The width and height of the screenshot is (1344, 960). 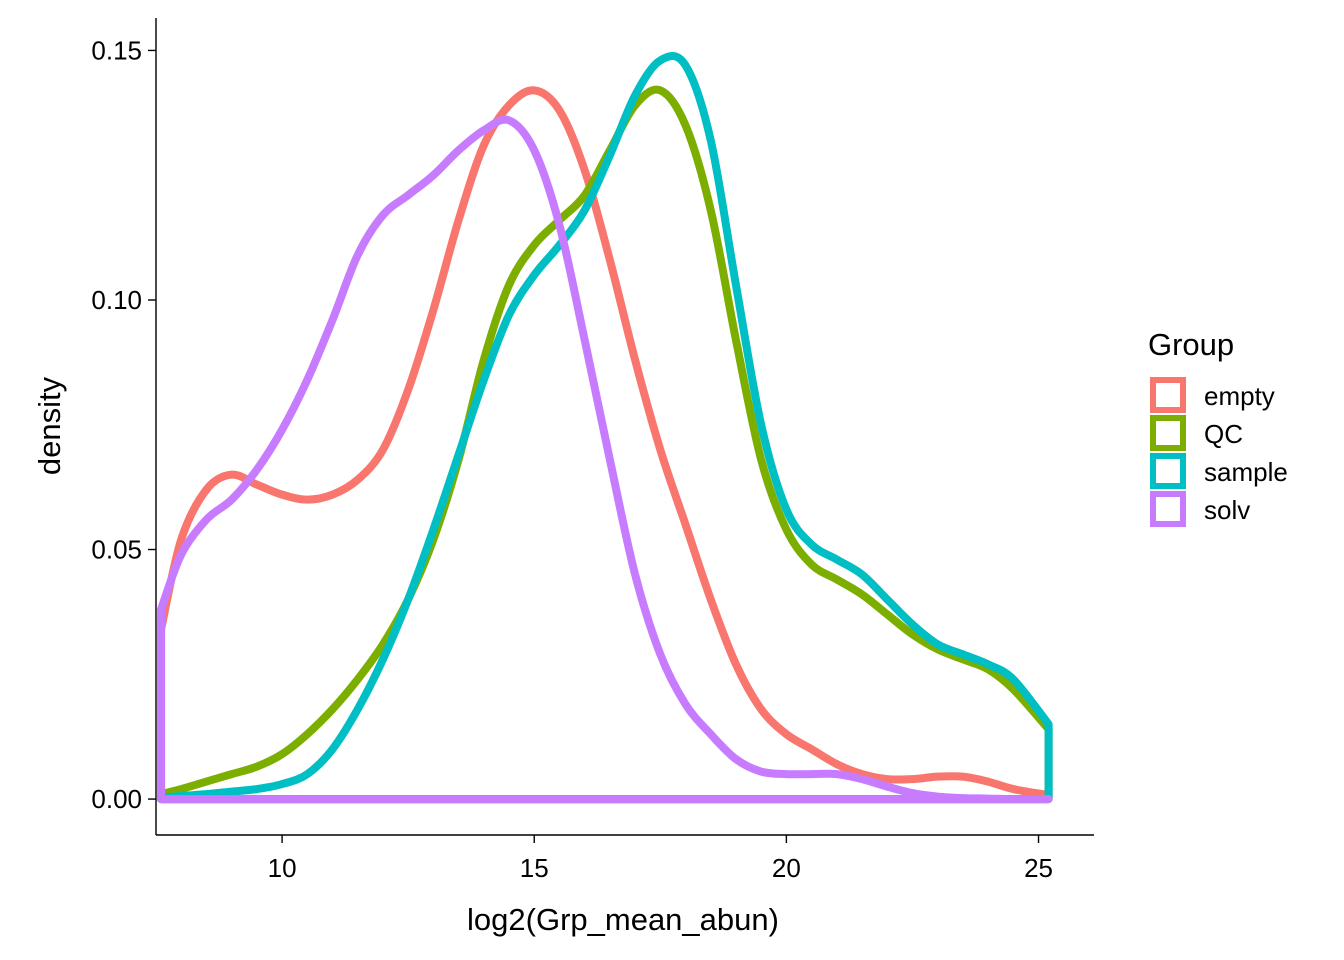 What do you see at coordinates (534, 868) in the screenshot?
I see `x-tick-label: 15` at bounding box center [534, 868].